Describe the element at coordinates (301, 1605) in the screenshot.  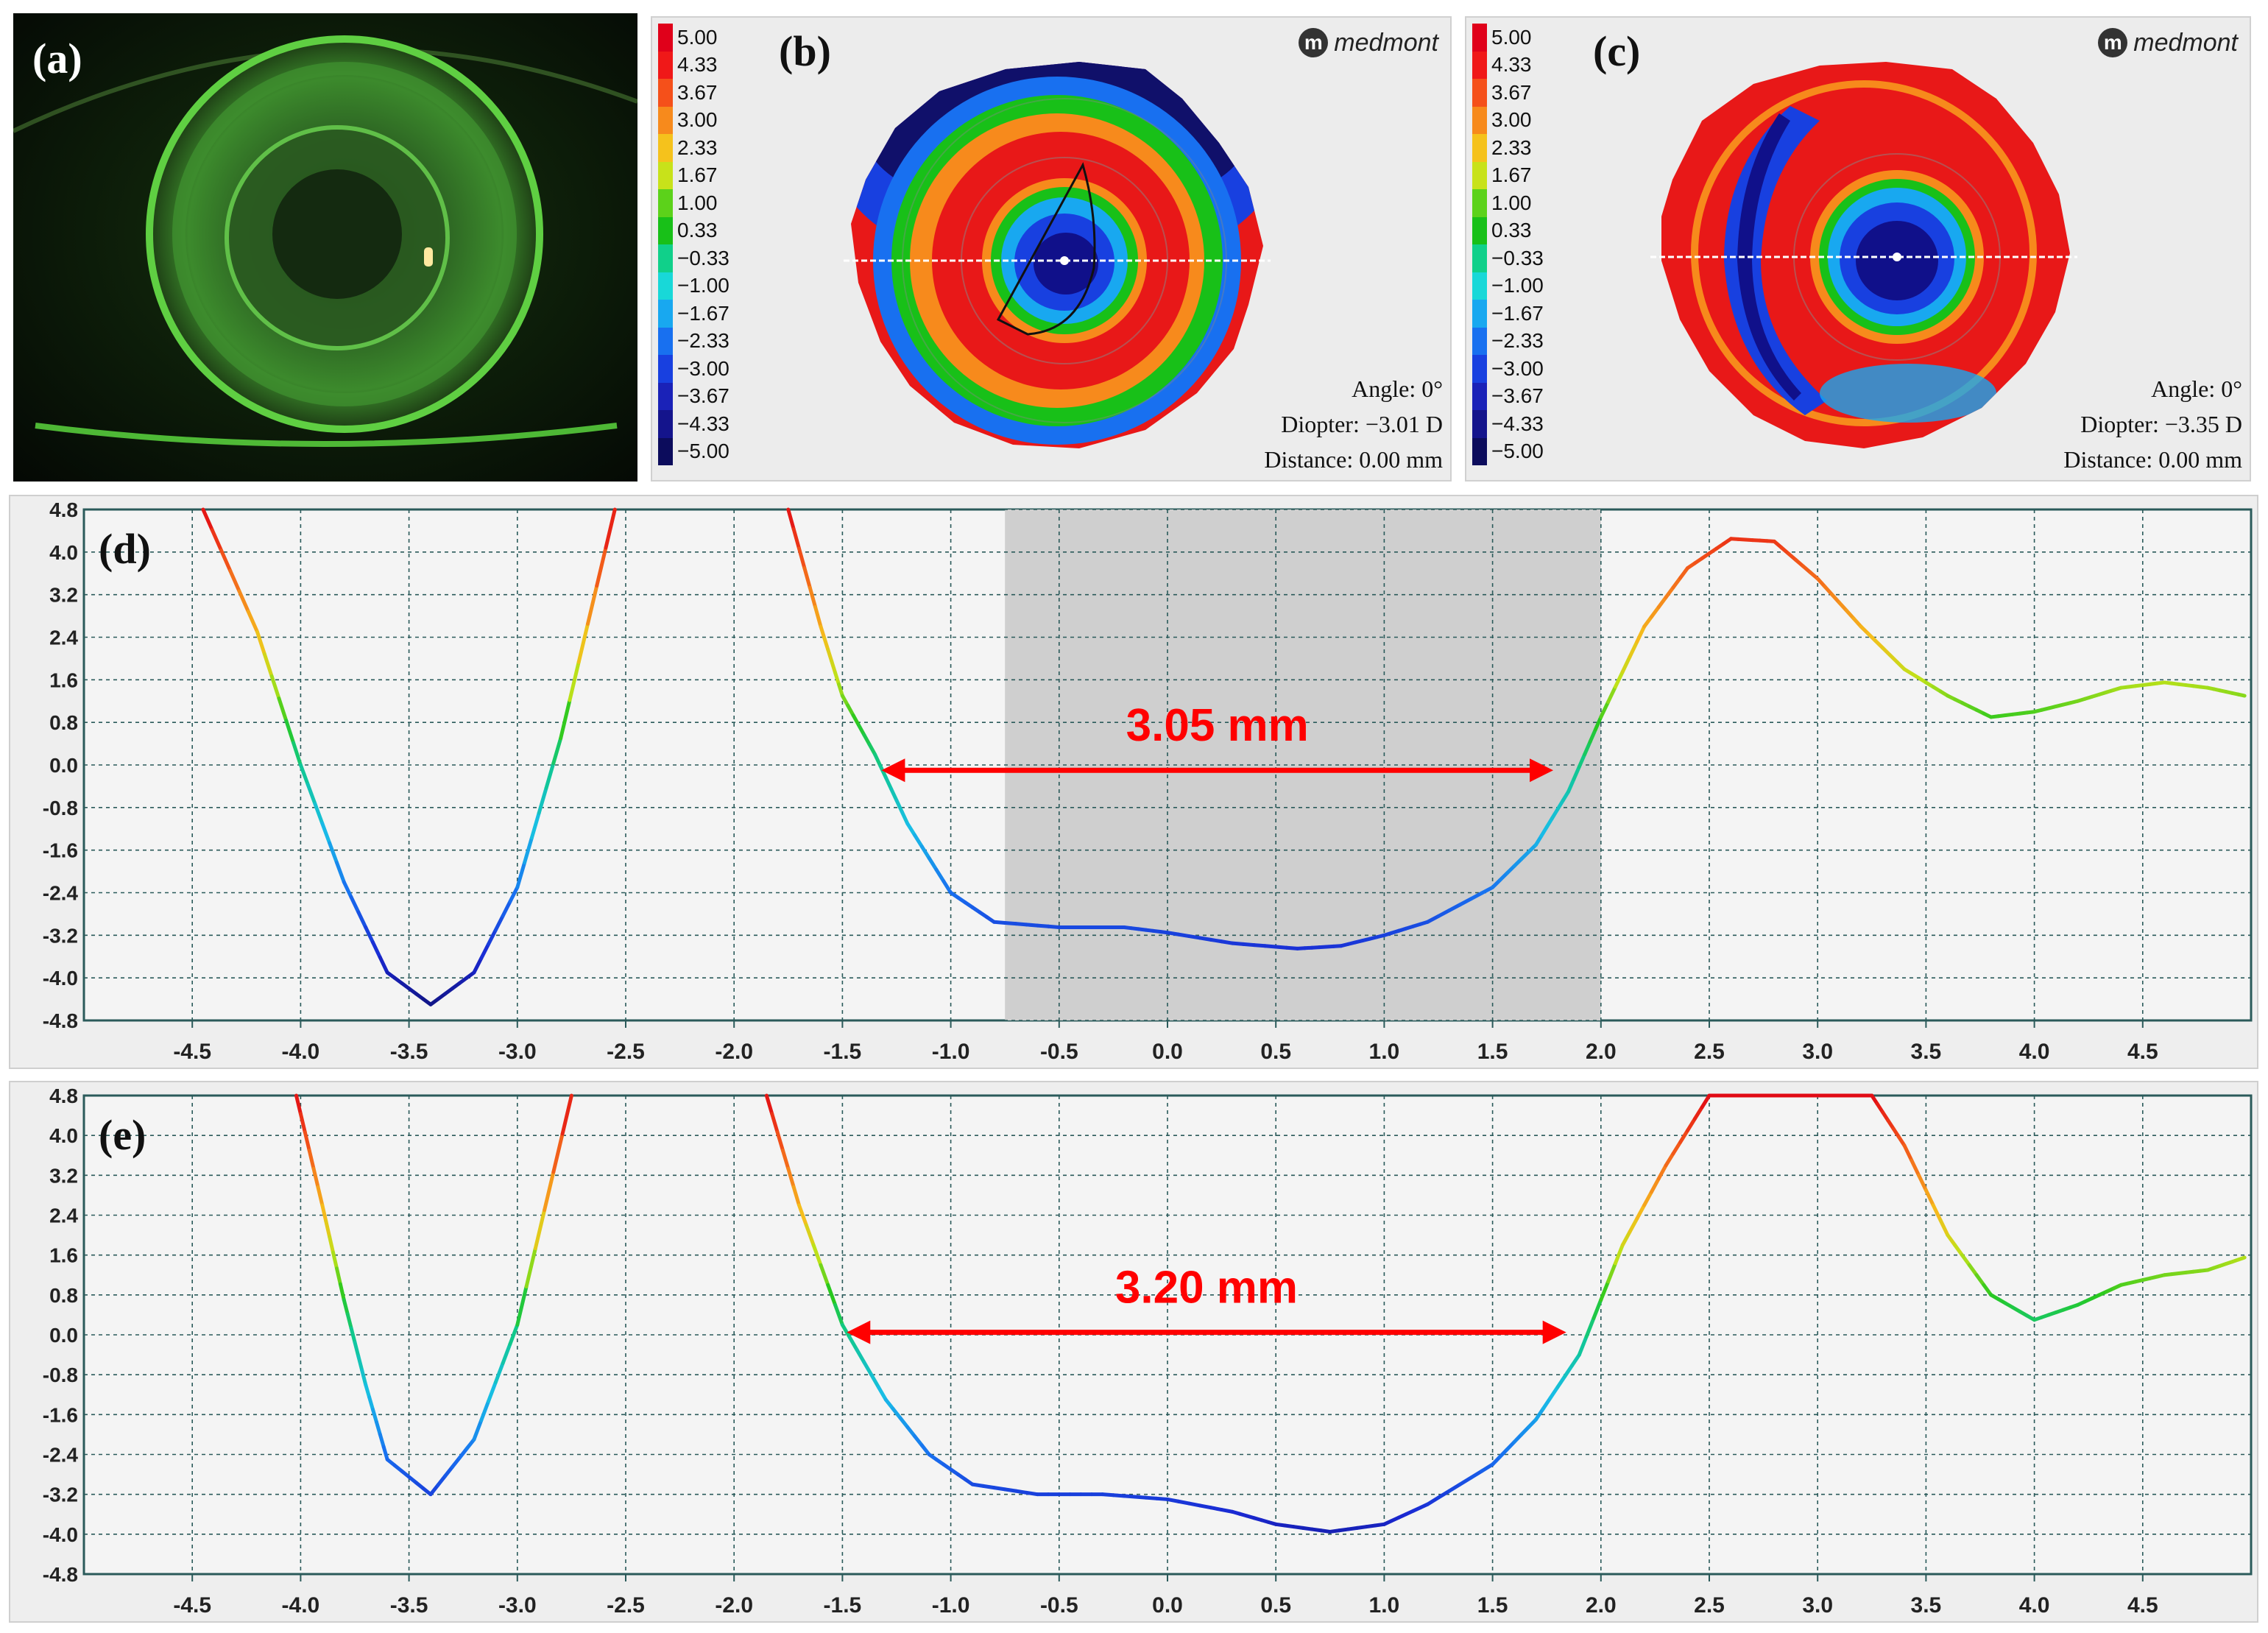
I see `x-tick-label: -4.0` at that location.